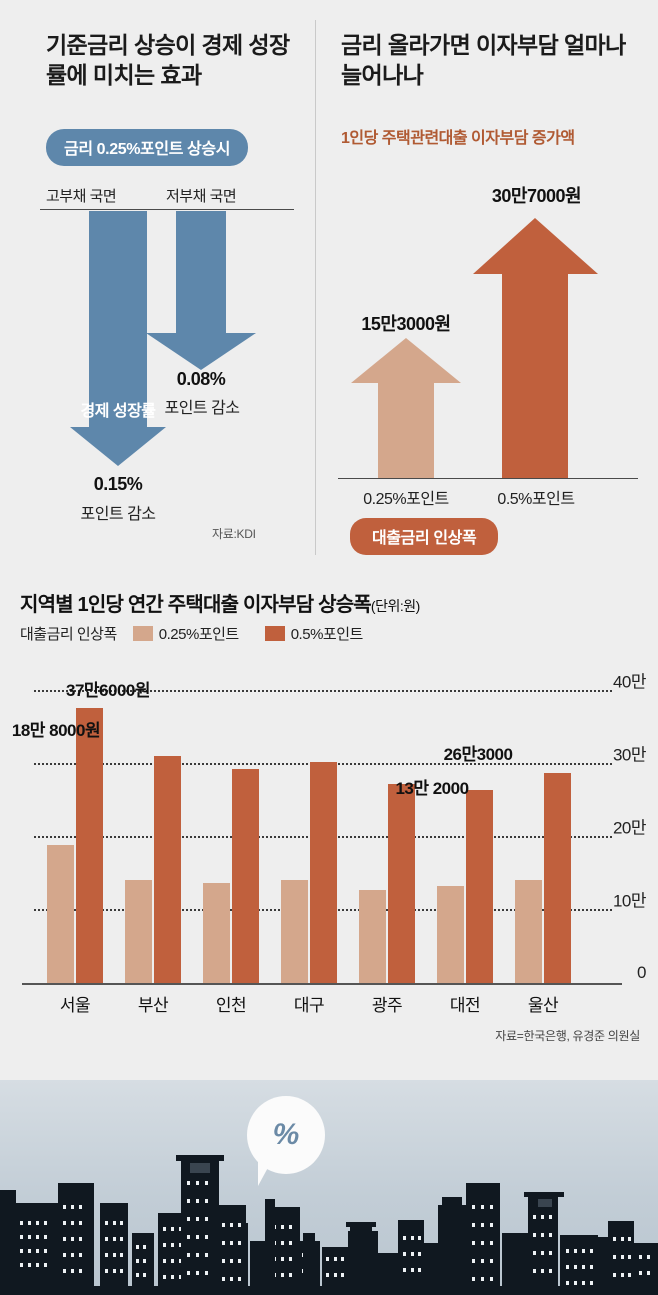 This screenshot has height=1295, width=658. What do you see at coordinates (270, 1247) in the screenshot?
I see `building-antenna` at bounding box center [270, 1247].